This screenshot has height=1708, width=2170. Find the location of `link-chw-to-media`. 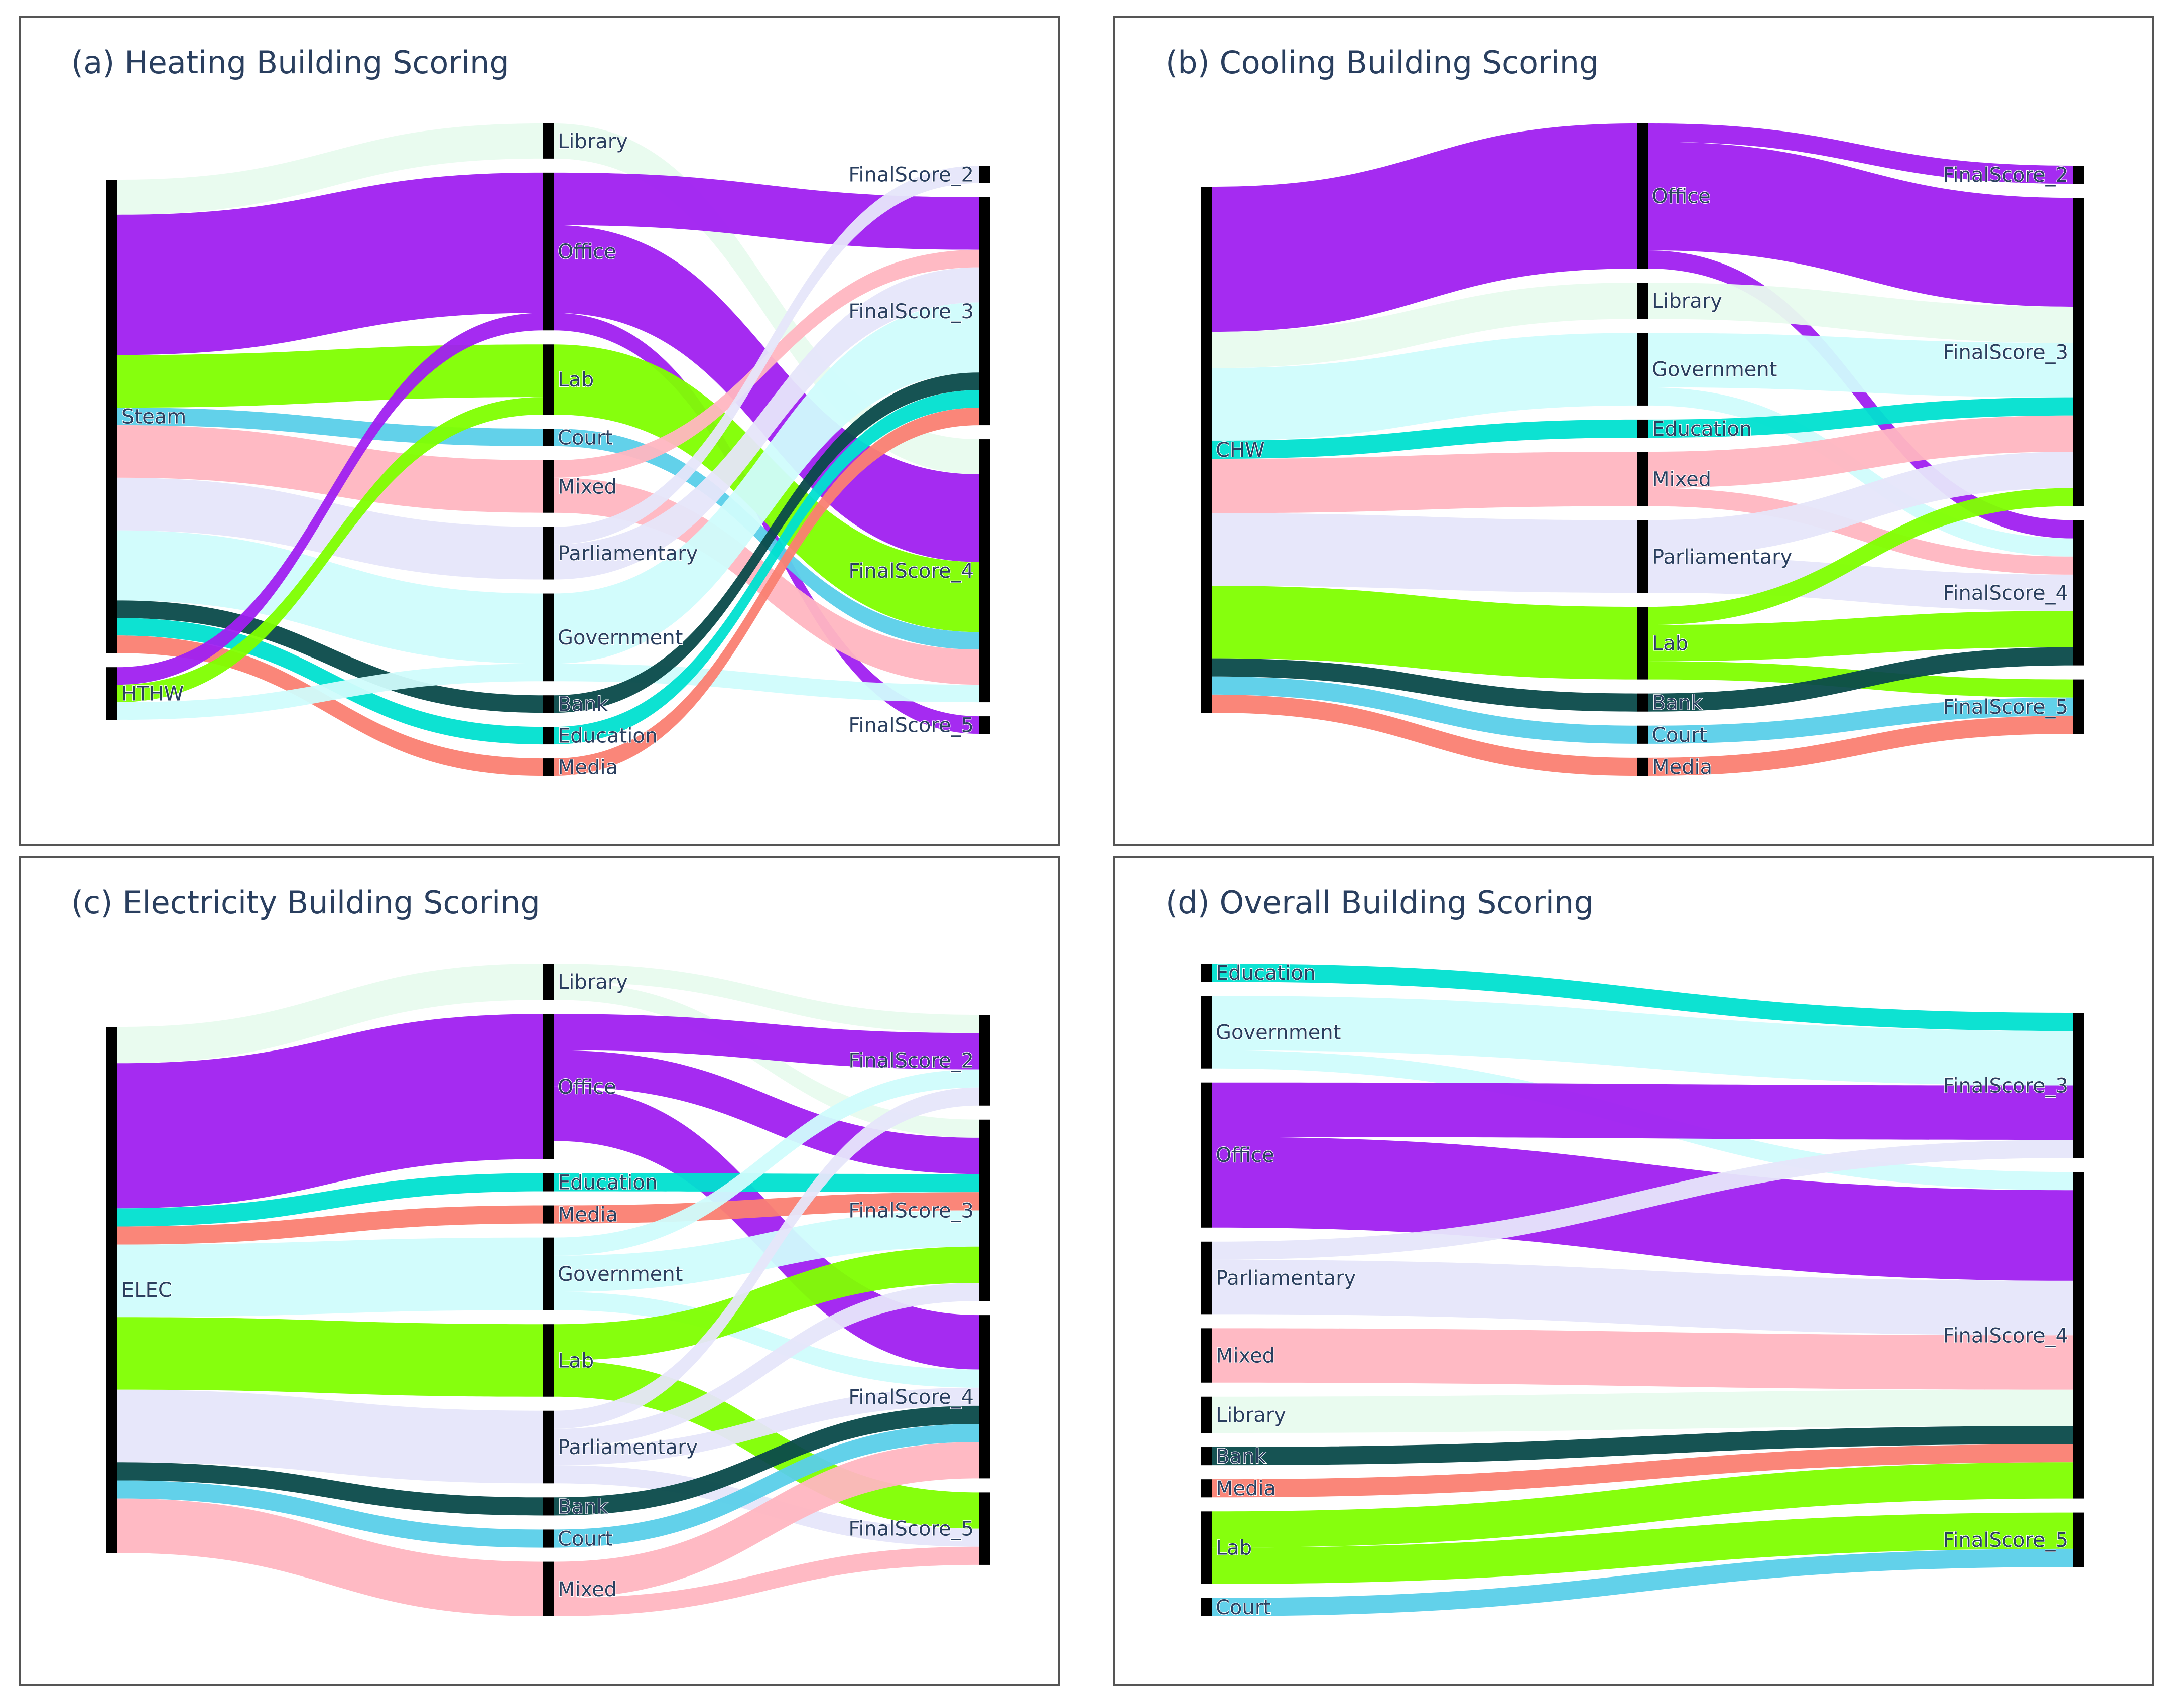

link-chw-to-media is located at coordinates (1424, 735).